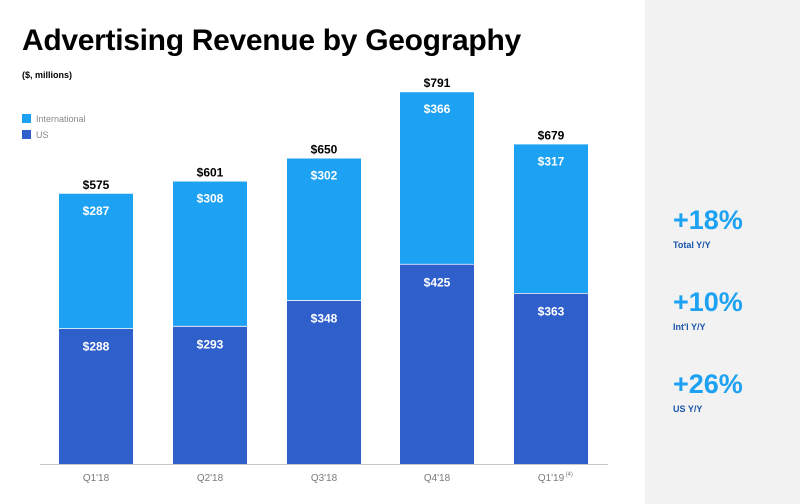 The image size is (800, 504). What do you see at coordinates (96, 185) in the screenshot?
I see `total-label-0: $575` at bounding box center [96, 185].